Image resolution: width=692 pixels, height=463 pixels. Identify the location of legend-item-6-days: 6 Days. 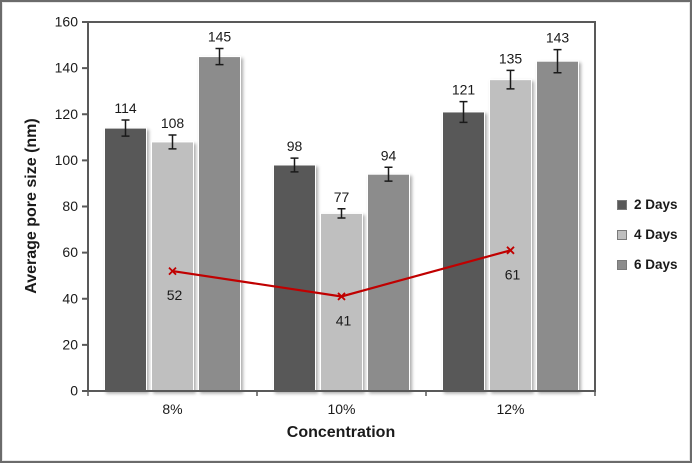
(647, 264).